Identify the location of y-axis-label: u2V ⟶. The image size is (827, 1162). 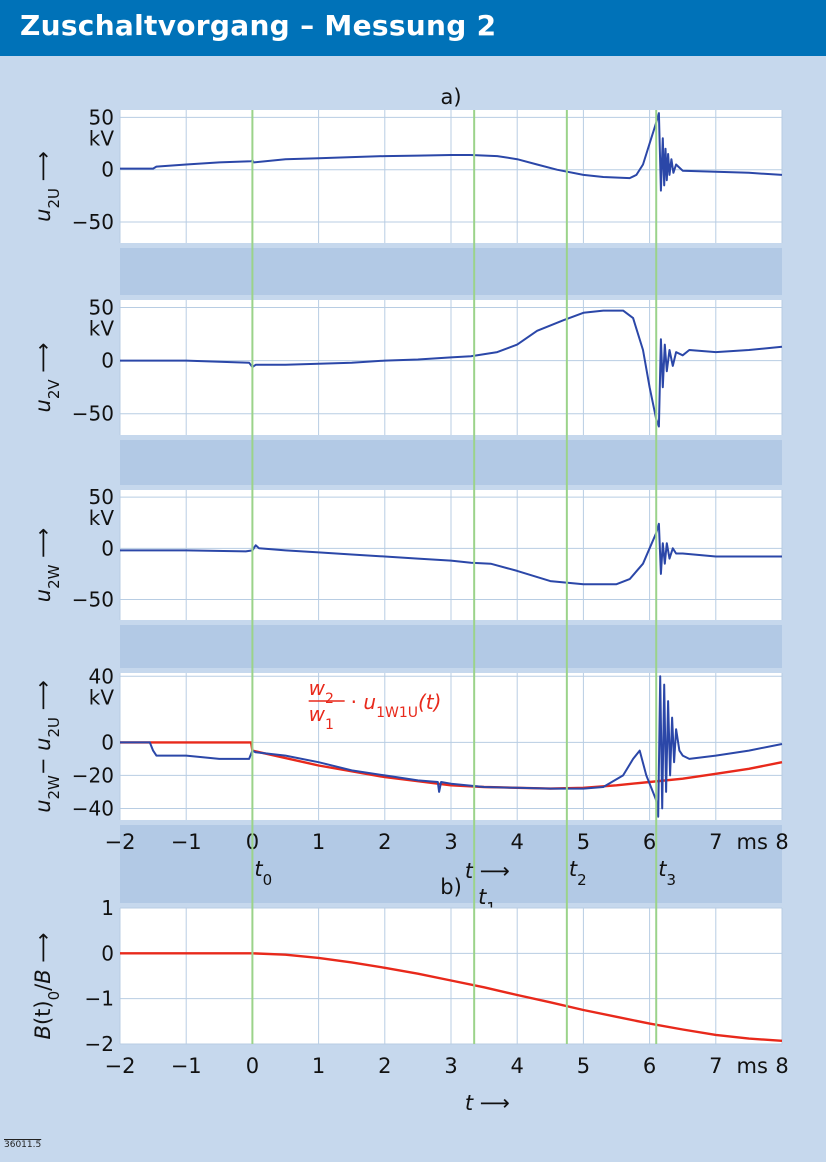
(47, 378).